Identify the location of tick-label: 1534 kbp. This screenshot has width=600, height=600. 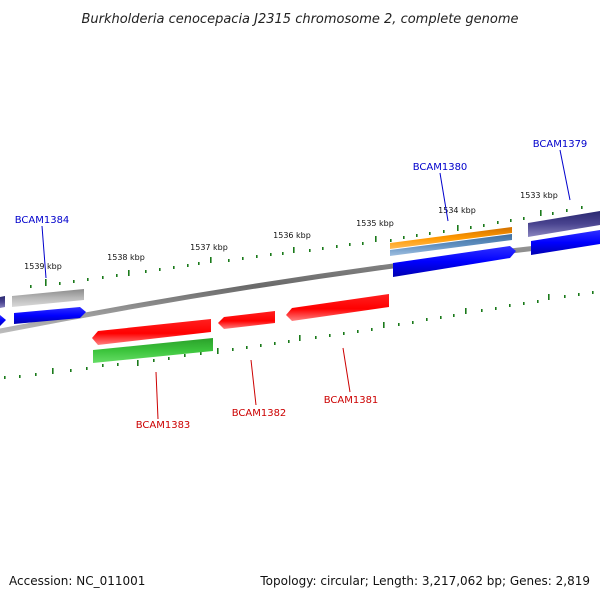
(457, 210).